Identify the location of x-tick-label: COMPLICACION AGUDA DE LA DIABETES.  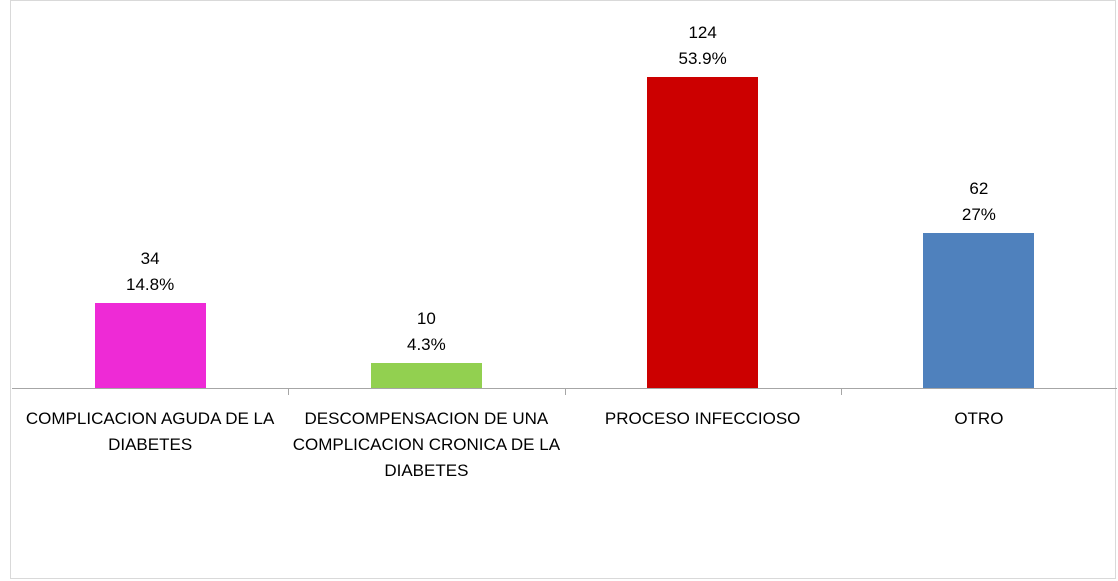
(150, 431).